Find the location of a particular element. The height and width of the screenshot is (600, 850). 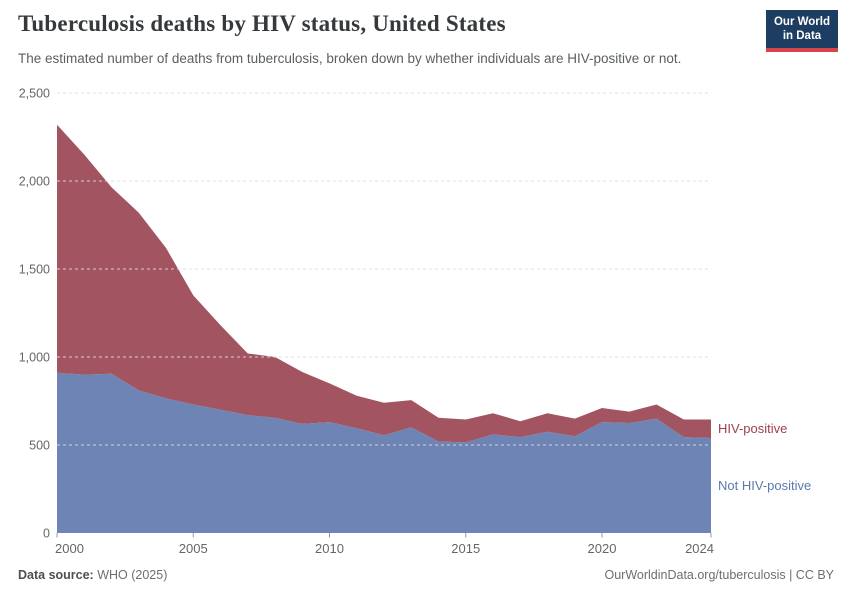

x-tick-label-2020: 2020 is located at coordinates (602, 548).